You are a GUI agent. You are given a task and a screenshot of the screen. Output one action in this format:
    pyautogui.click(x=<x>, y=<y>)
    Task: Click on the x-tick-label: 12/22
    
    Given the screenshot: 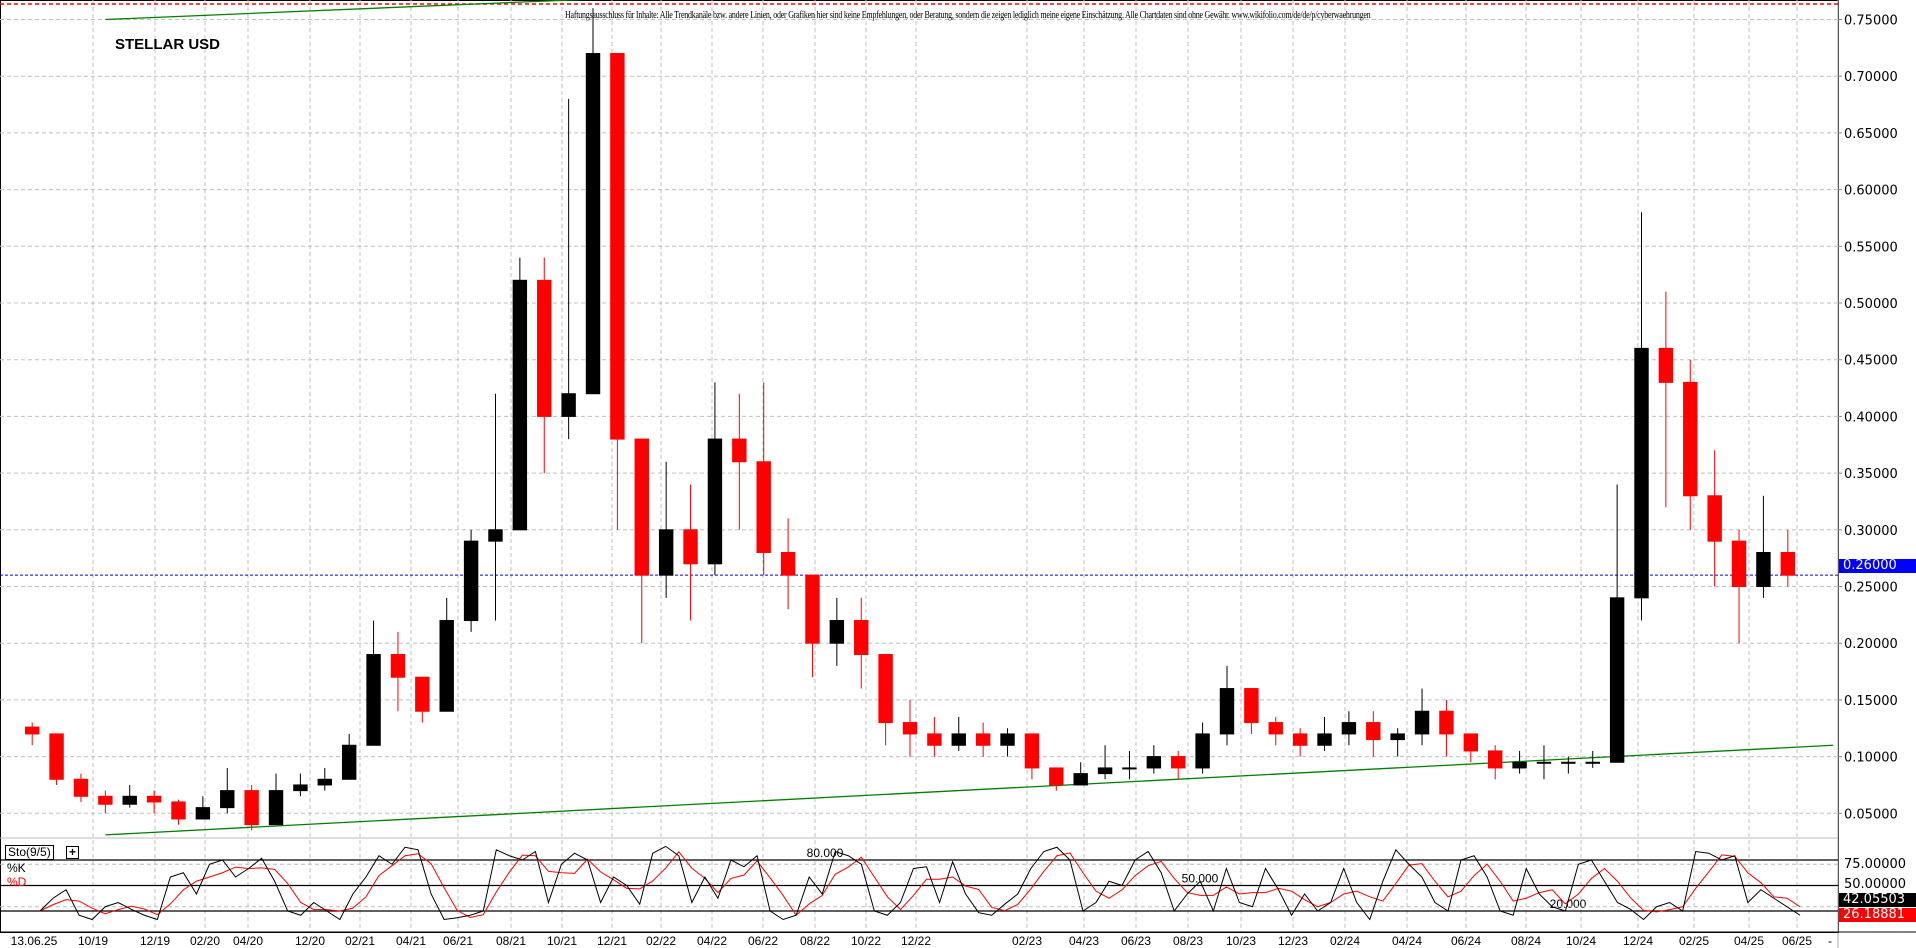 What is the action you would take?
    pyautogui.click(x=916, y=941)
    